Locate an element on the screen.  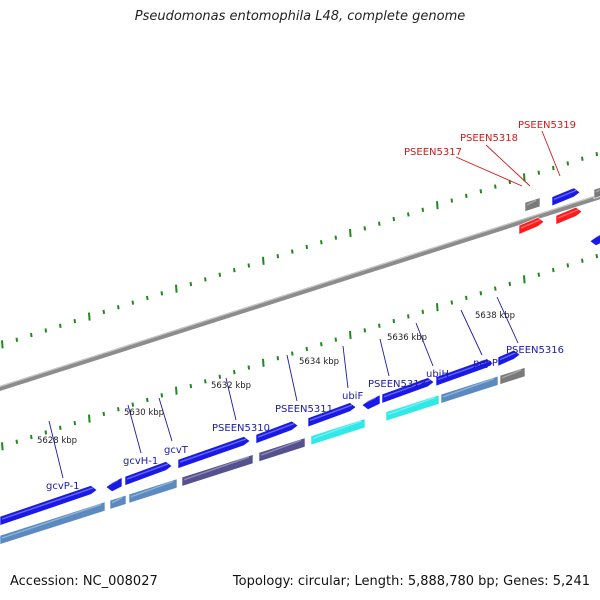
gene-label-ubiF: ubiF is located at coordinates (352, 396).